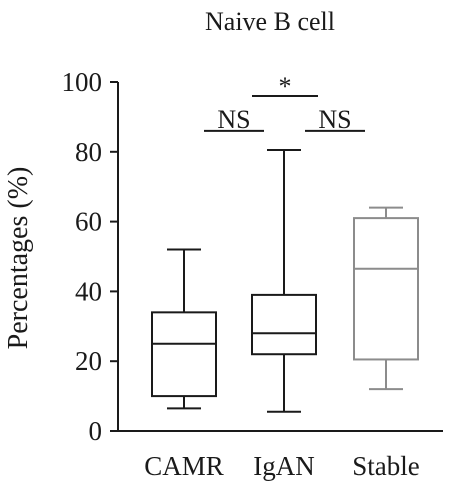 Image resolution: width=455 pixels, height=487 pixels. Describe the element at coordinates (386, 466) in the screenshot. I see `x-tick-label: Stable` at that location.